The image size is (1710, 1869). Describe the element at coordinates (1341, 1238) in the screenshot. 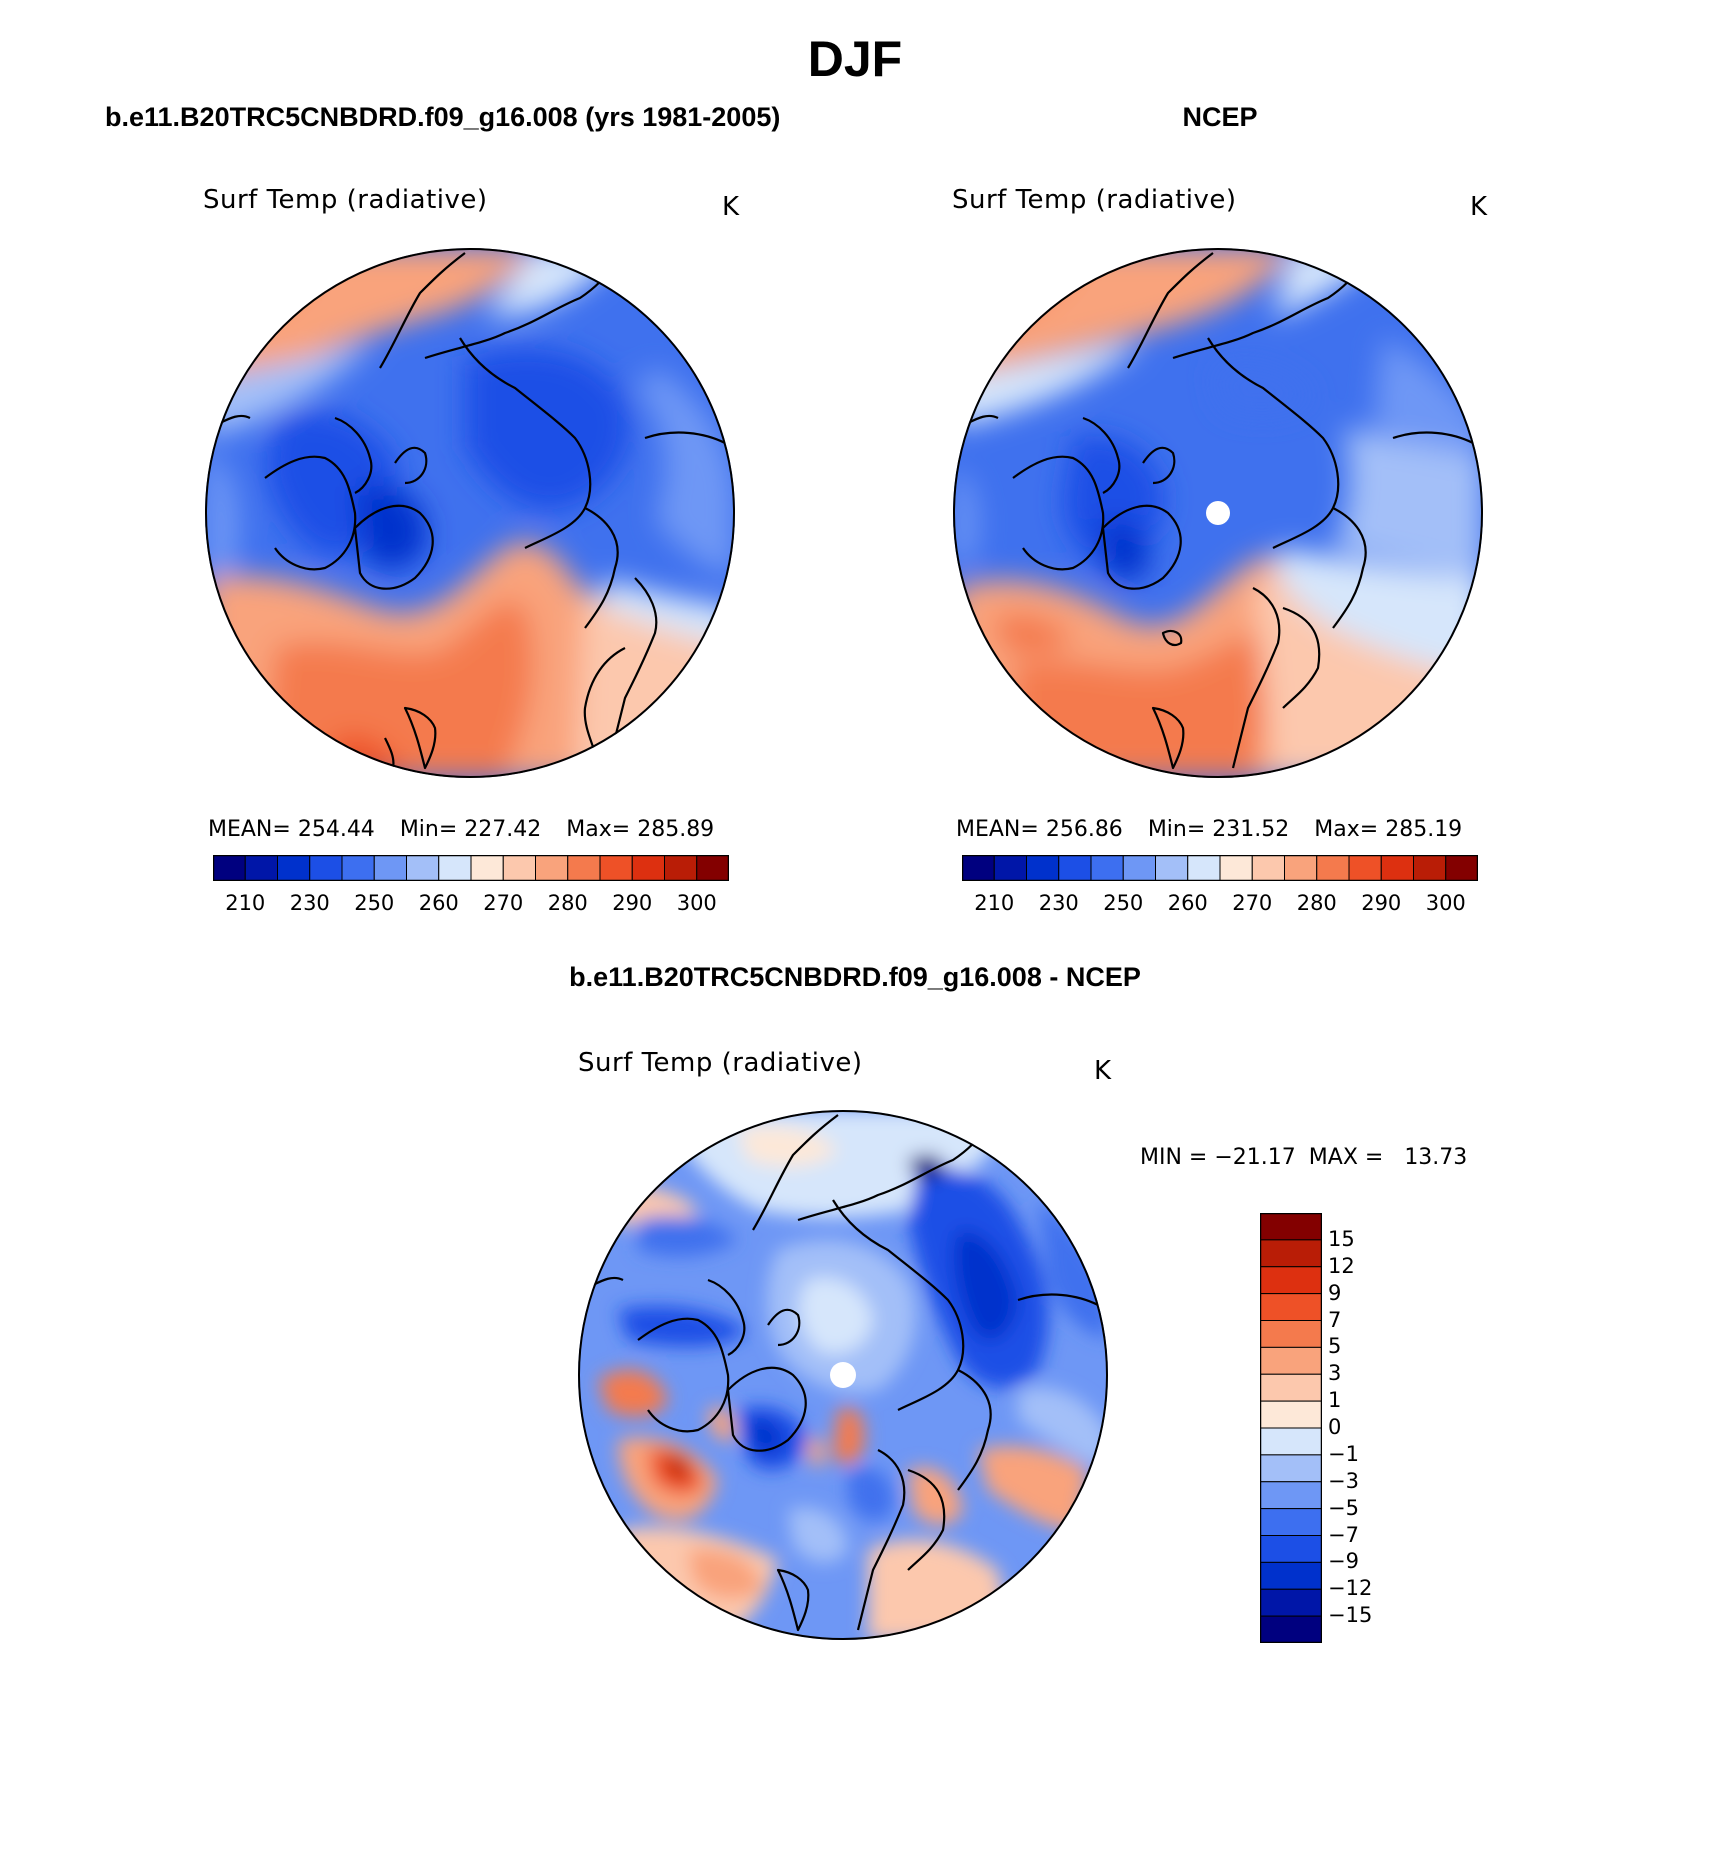

I see `diff-colorbar-tick-label: 15` at that location.